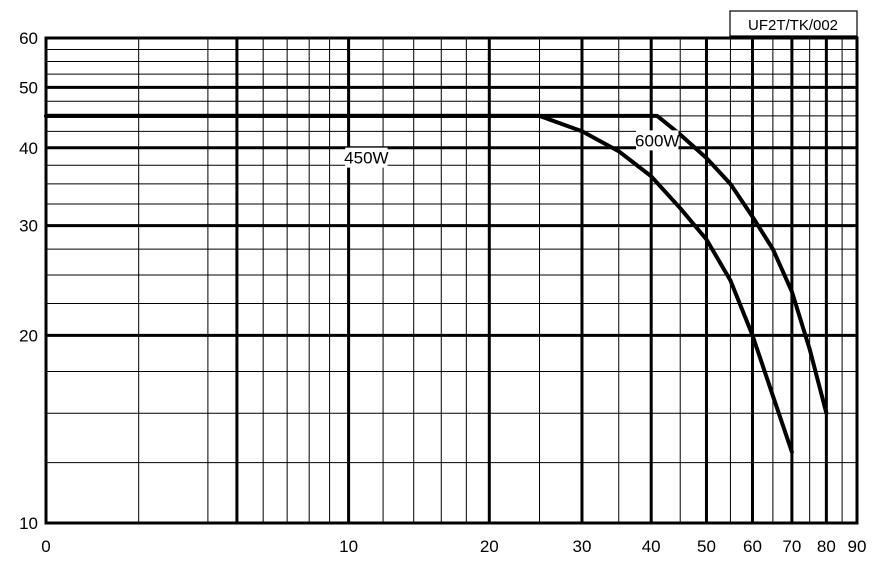 The width and height of the screenshot is (888, 567). I want to click on x-tick-label: 90, so click(857, 546).